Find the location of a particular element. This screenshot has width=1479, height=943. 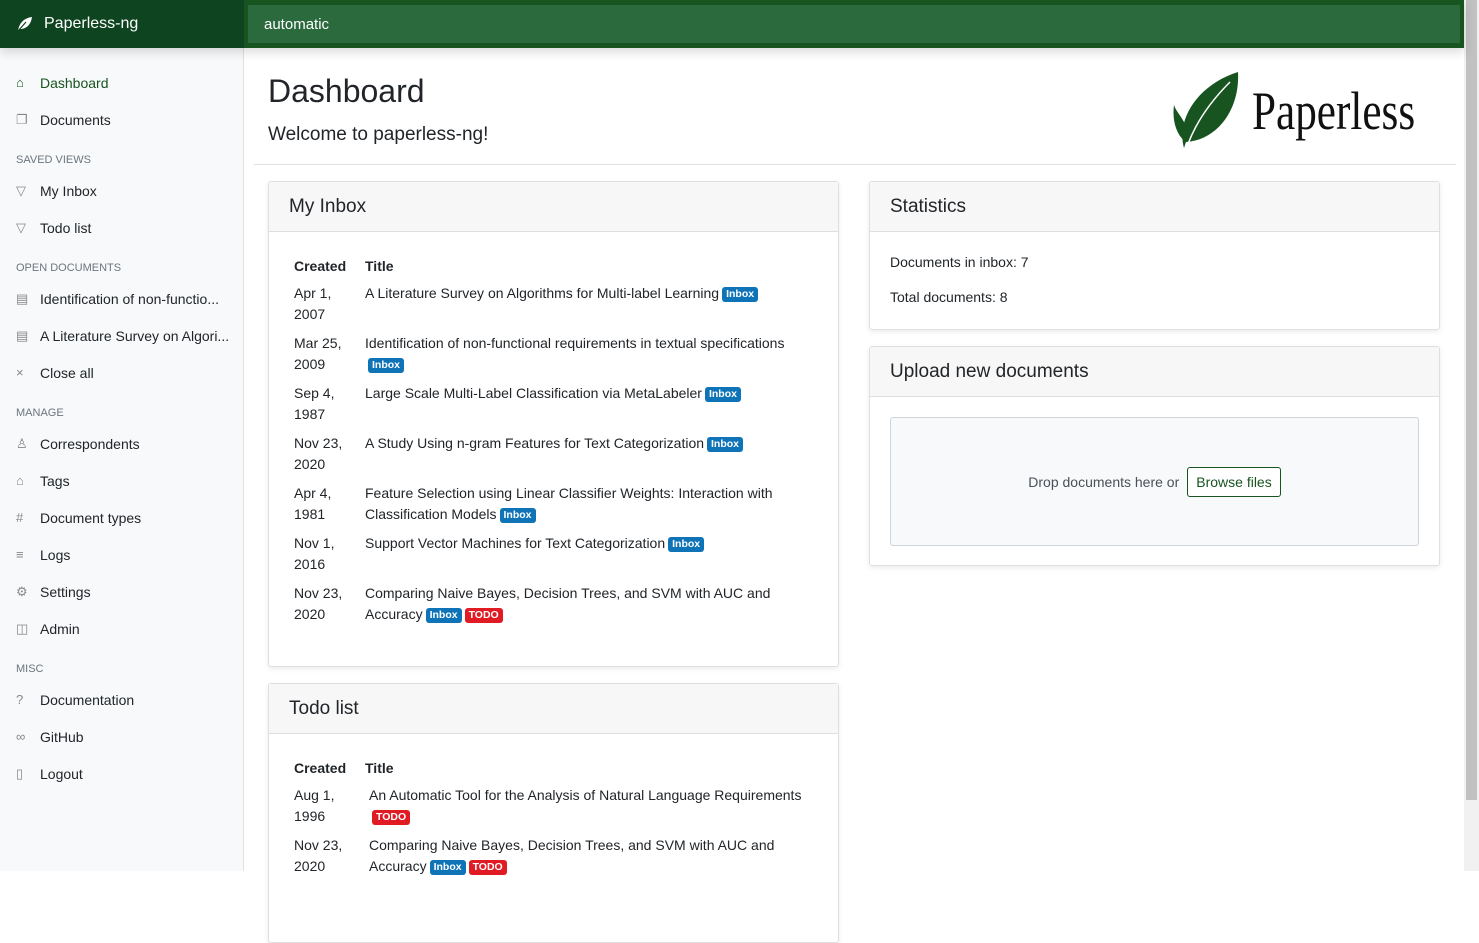

house-icon: ⌂ is located at coordinates (20, 82).